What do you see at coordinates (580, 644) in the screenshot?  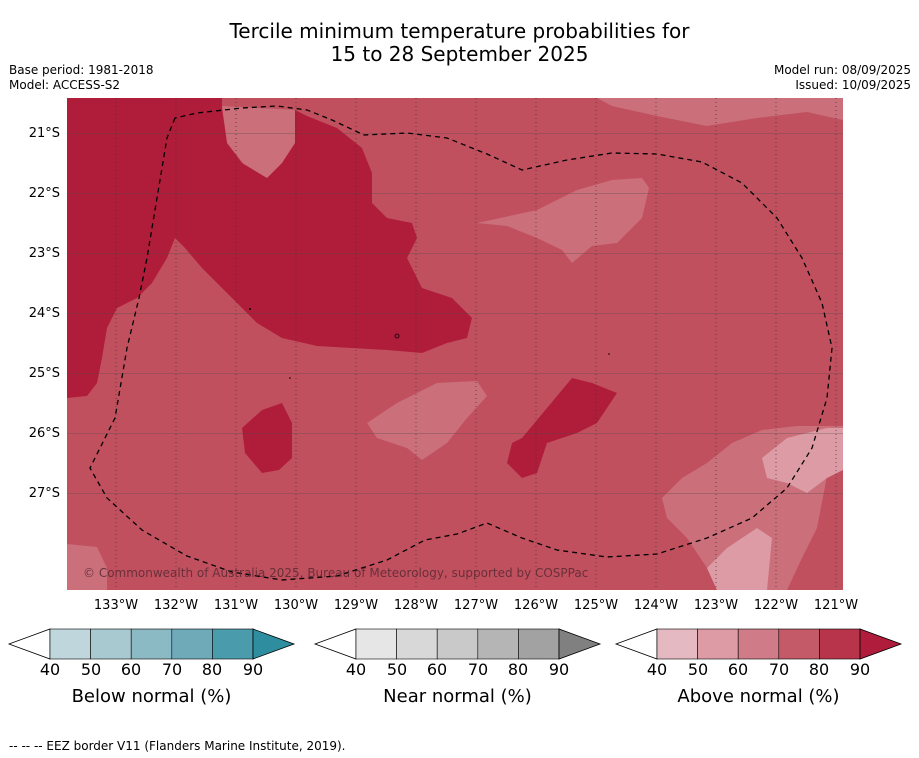 I see `colorbar-near-end` at bounding box center [580, 644].